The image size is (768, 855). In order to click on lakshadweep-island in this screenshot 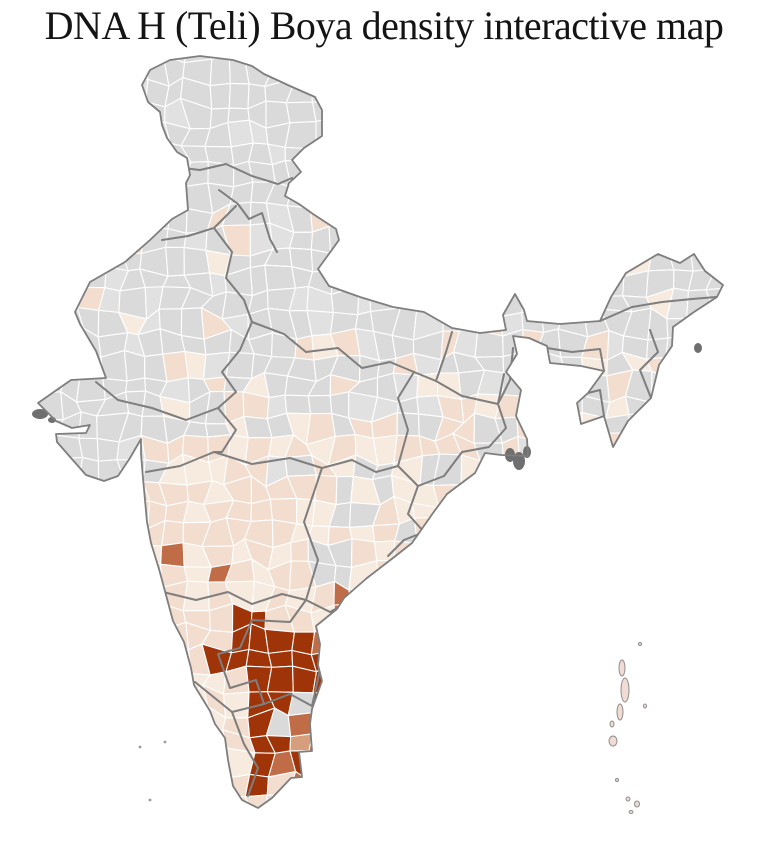, I will do `click(140, 747)`.